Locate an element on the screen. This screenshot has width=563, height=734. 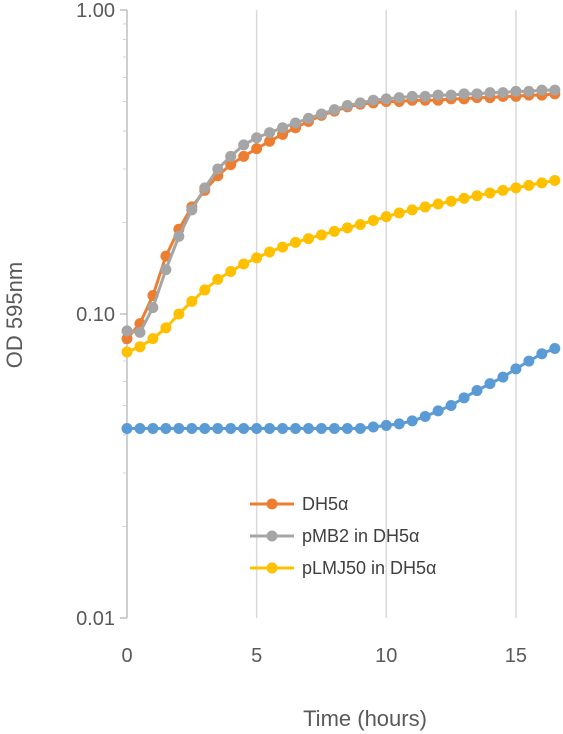
legend-item: DH5α is located at coordinates (299, 504).